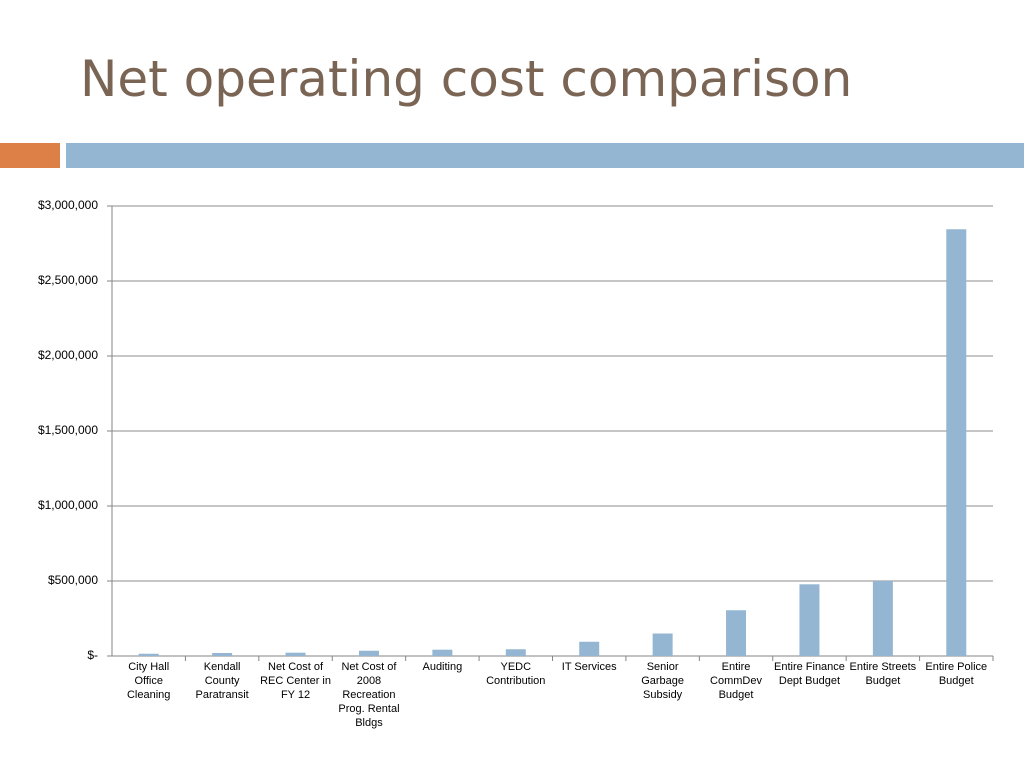 Image resolution: width=1024 pixels, height=768 pixels. Describe the element at coordinates (148, 681) in the screenshot. I see `x-category-label: City Hall Office Cleaning` at that location.